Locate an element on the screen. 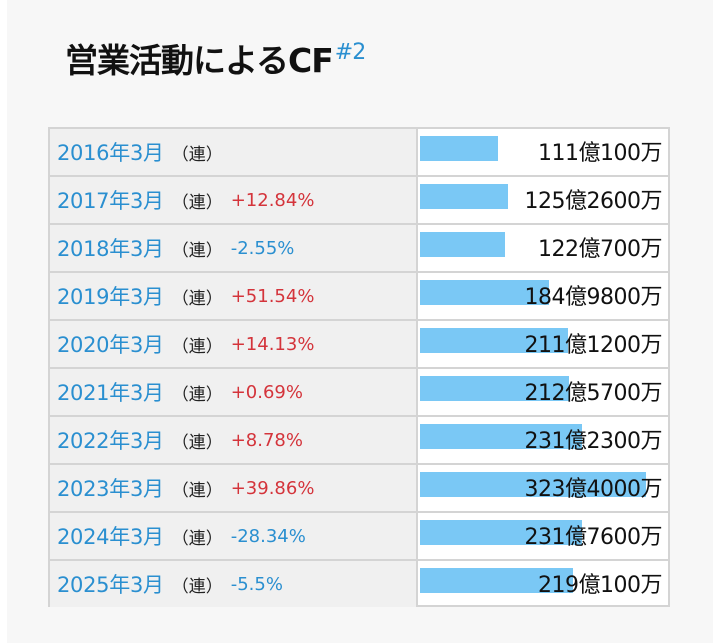 This screenshot has height=643, width=720. yoy-change: -5.5% is located at coordinates (256, 584).